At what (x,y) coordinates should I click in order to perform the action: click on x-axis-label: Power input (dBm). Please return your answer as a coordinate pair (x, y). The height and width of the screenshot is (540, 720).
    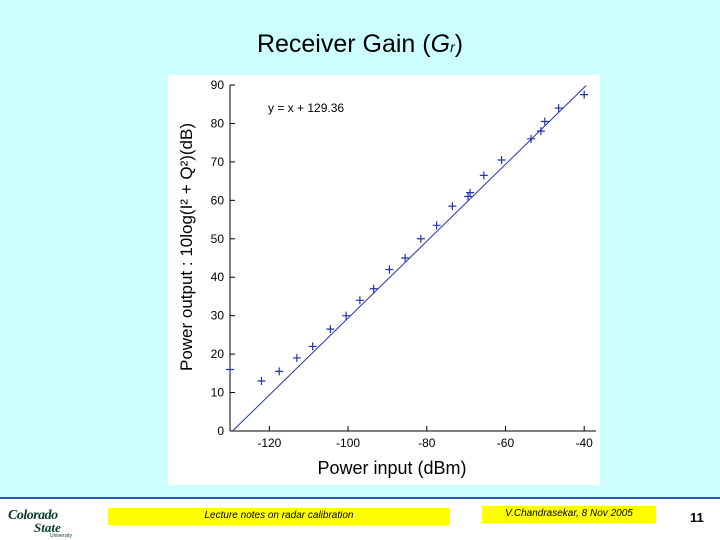
    Looking at the image, I should click on (391, 468).